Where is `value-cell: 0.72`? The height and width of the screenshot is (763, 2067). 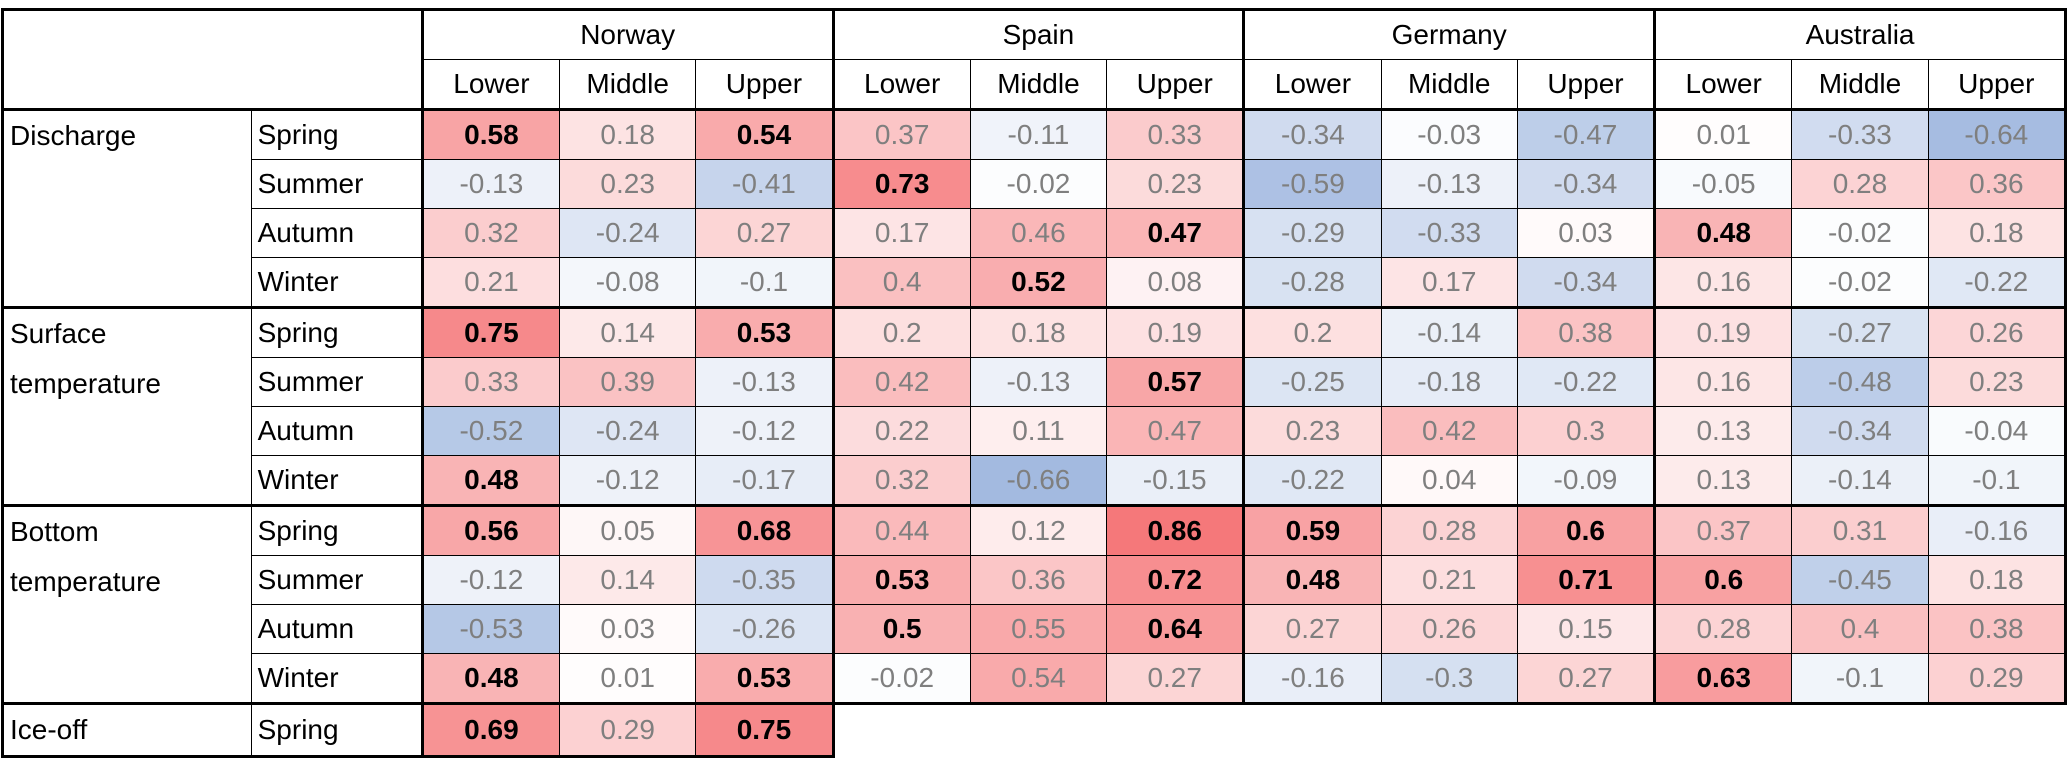
value-cell: 0.72 is located at coordinates (1176, 580).